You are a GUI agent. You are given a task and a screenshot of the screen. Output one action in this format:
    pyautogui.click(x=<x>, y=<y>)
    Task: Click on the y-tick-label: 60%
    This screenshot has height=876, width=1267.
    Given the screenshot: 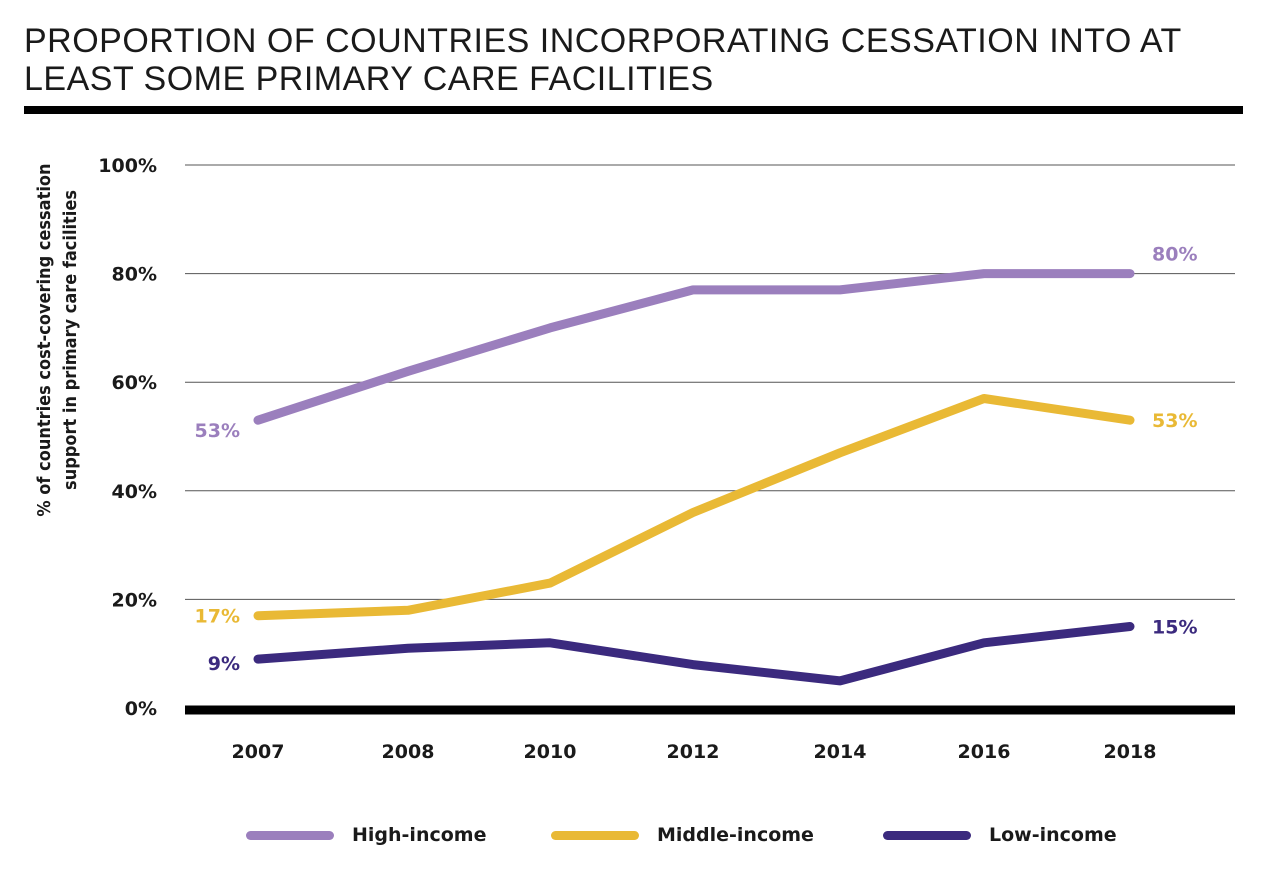 What is the action you would take?
    pyautogui.click(x=134, y=383)
    